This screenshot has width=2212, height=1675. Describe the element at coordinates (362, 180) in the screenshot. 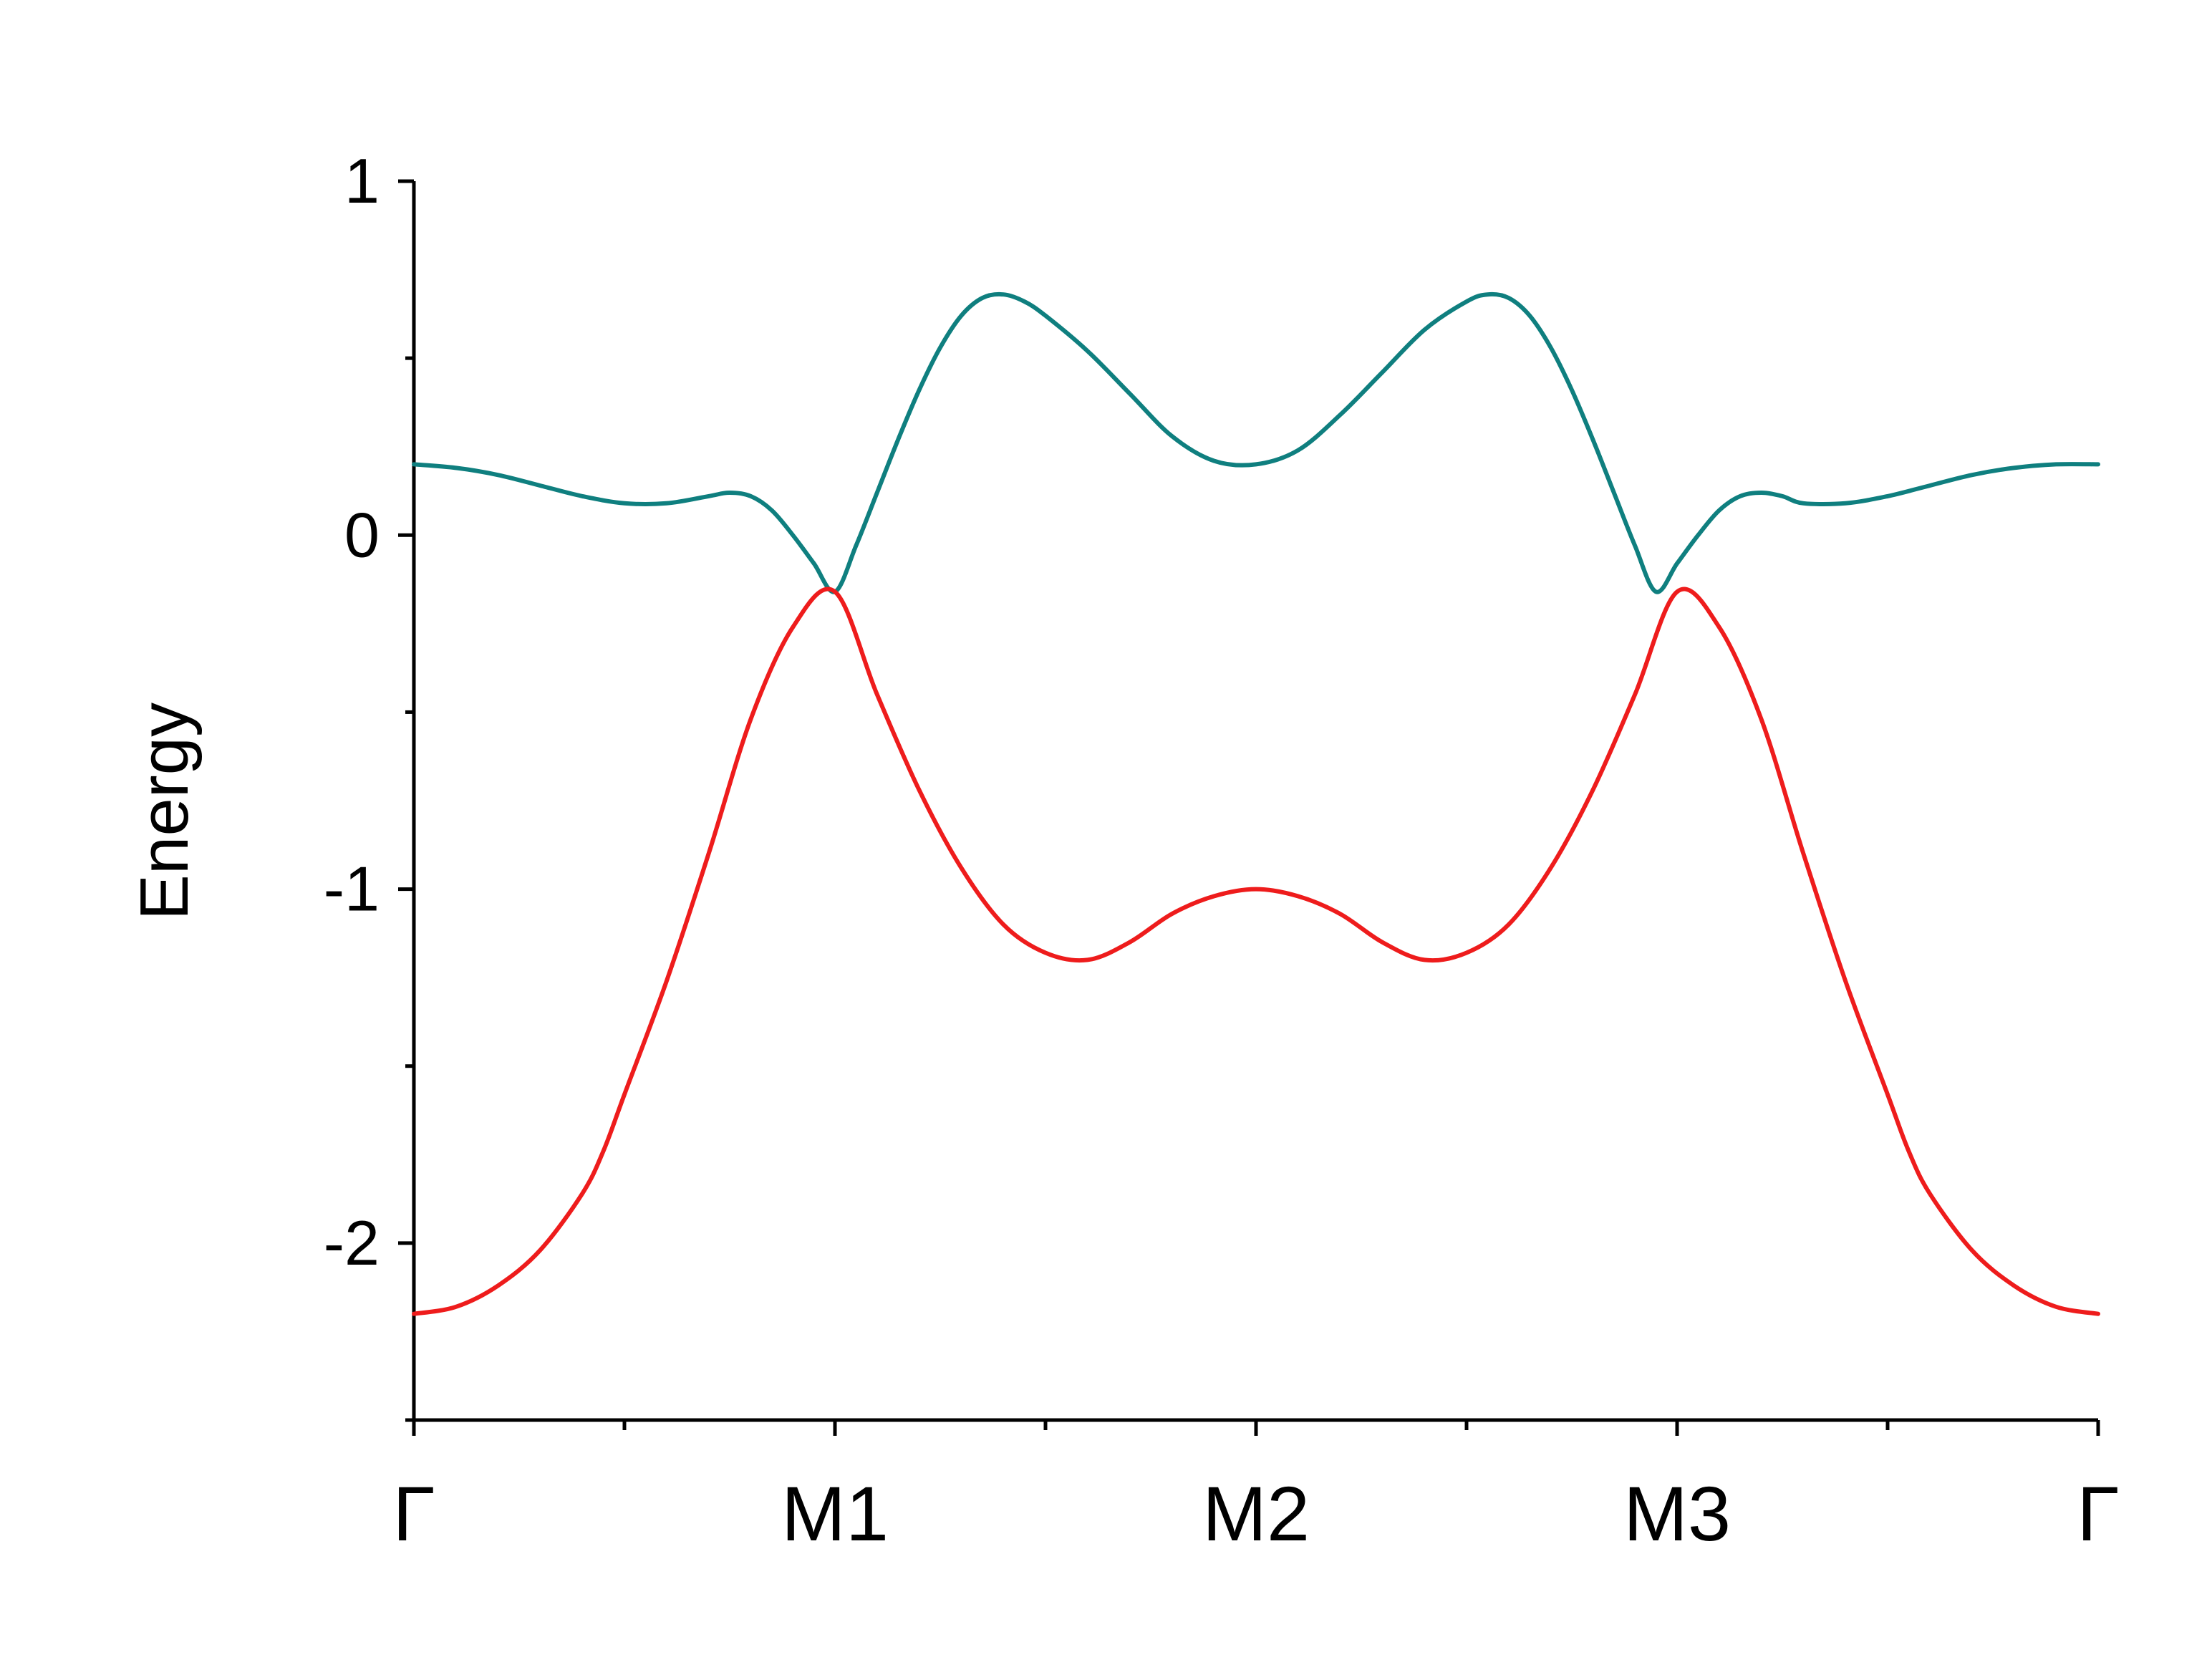

I see `y-tick-label: 1` at that location.